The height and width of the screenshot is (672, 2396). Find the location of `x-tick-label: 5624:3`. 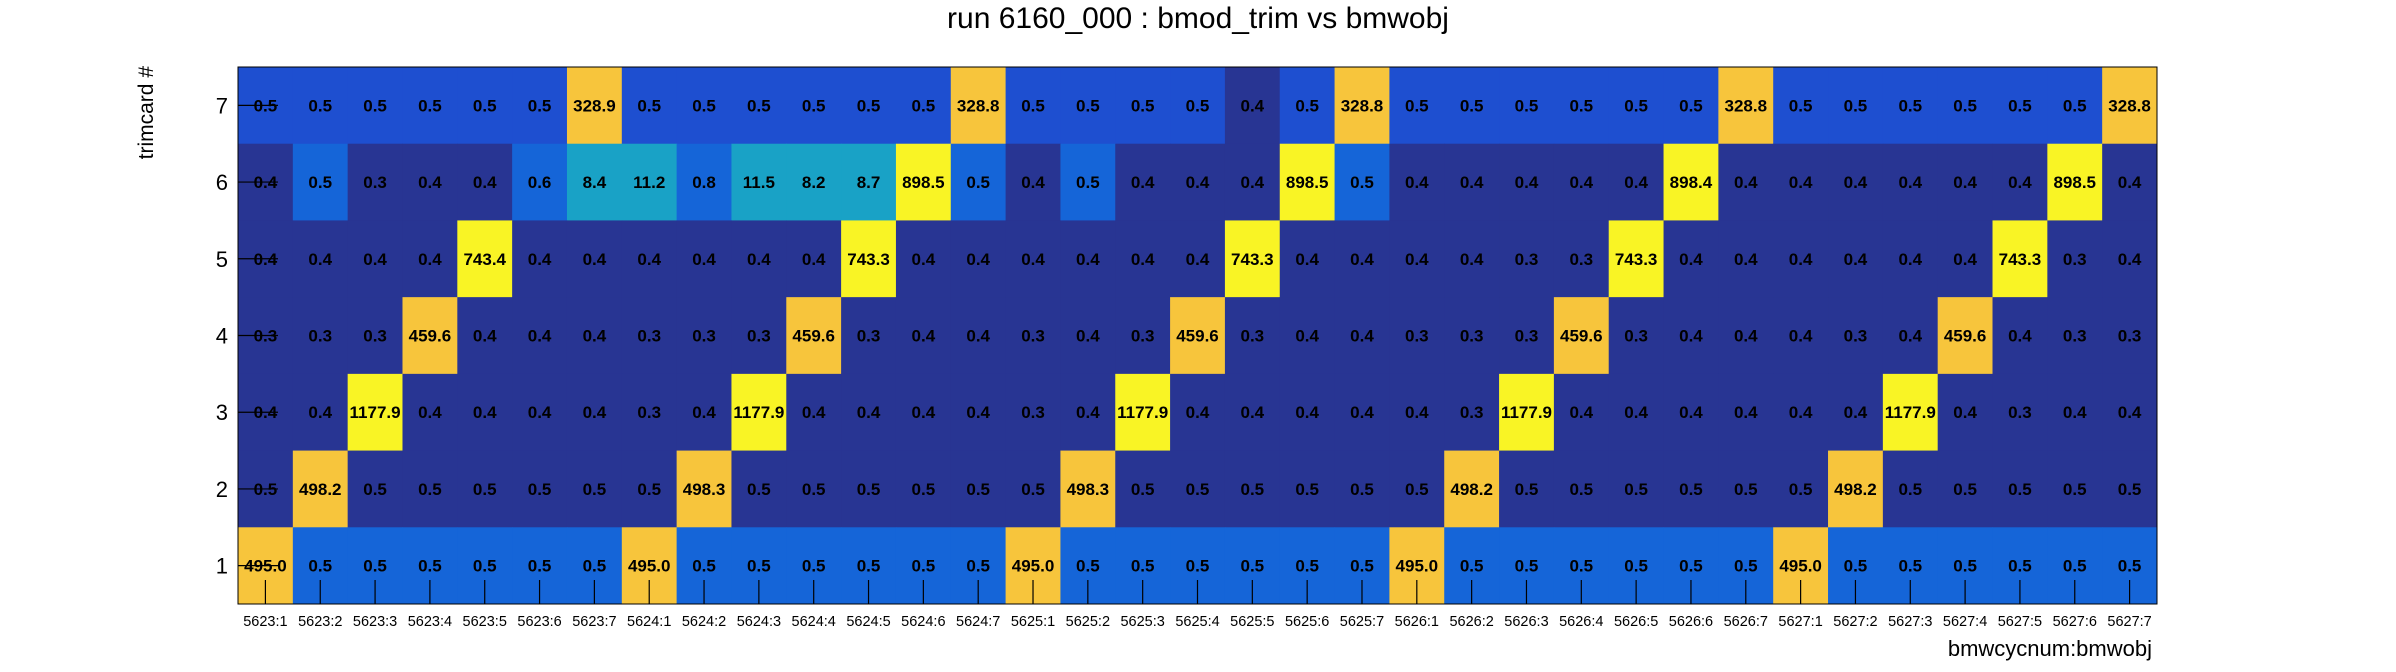

x-tick-label: 5624:3 is located at coordinates (759, 622).